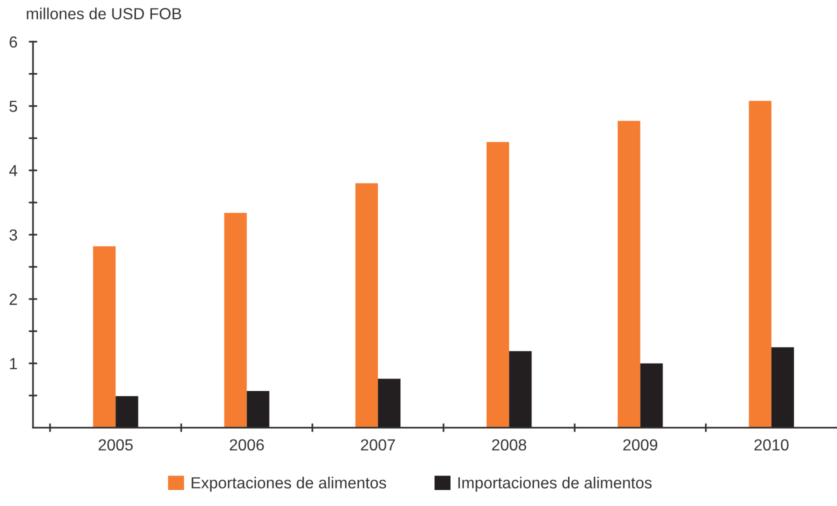 The image size is (837, 506). I want to click on x-tick-label: 2005, so click(115, 445).